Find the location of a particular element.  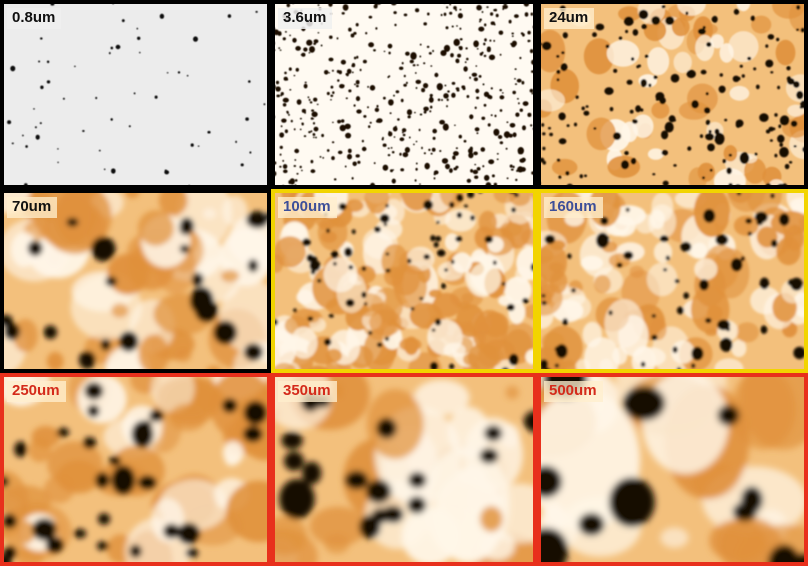

panel-500um-image is located at coordinates (672, 469).